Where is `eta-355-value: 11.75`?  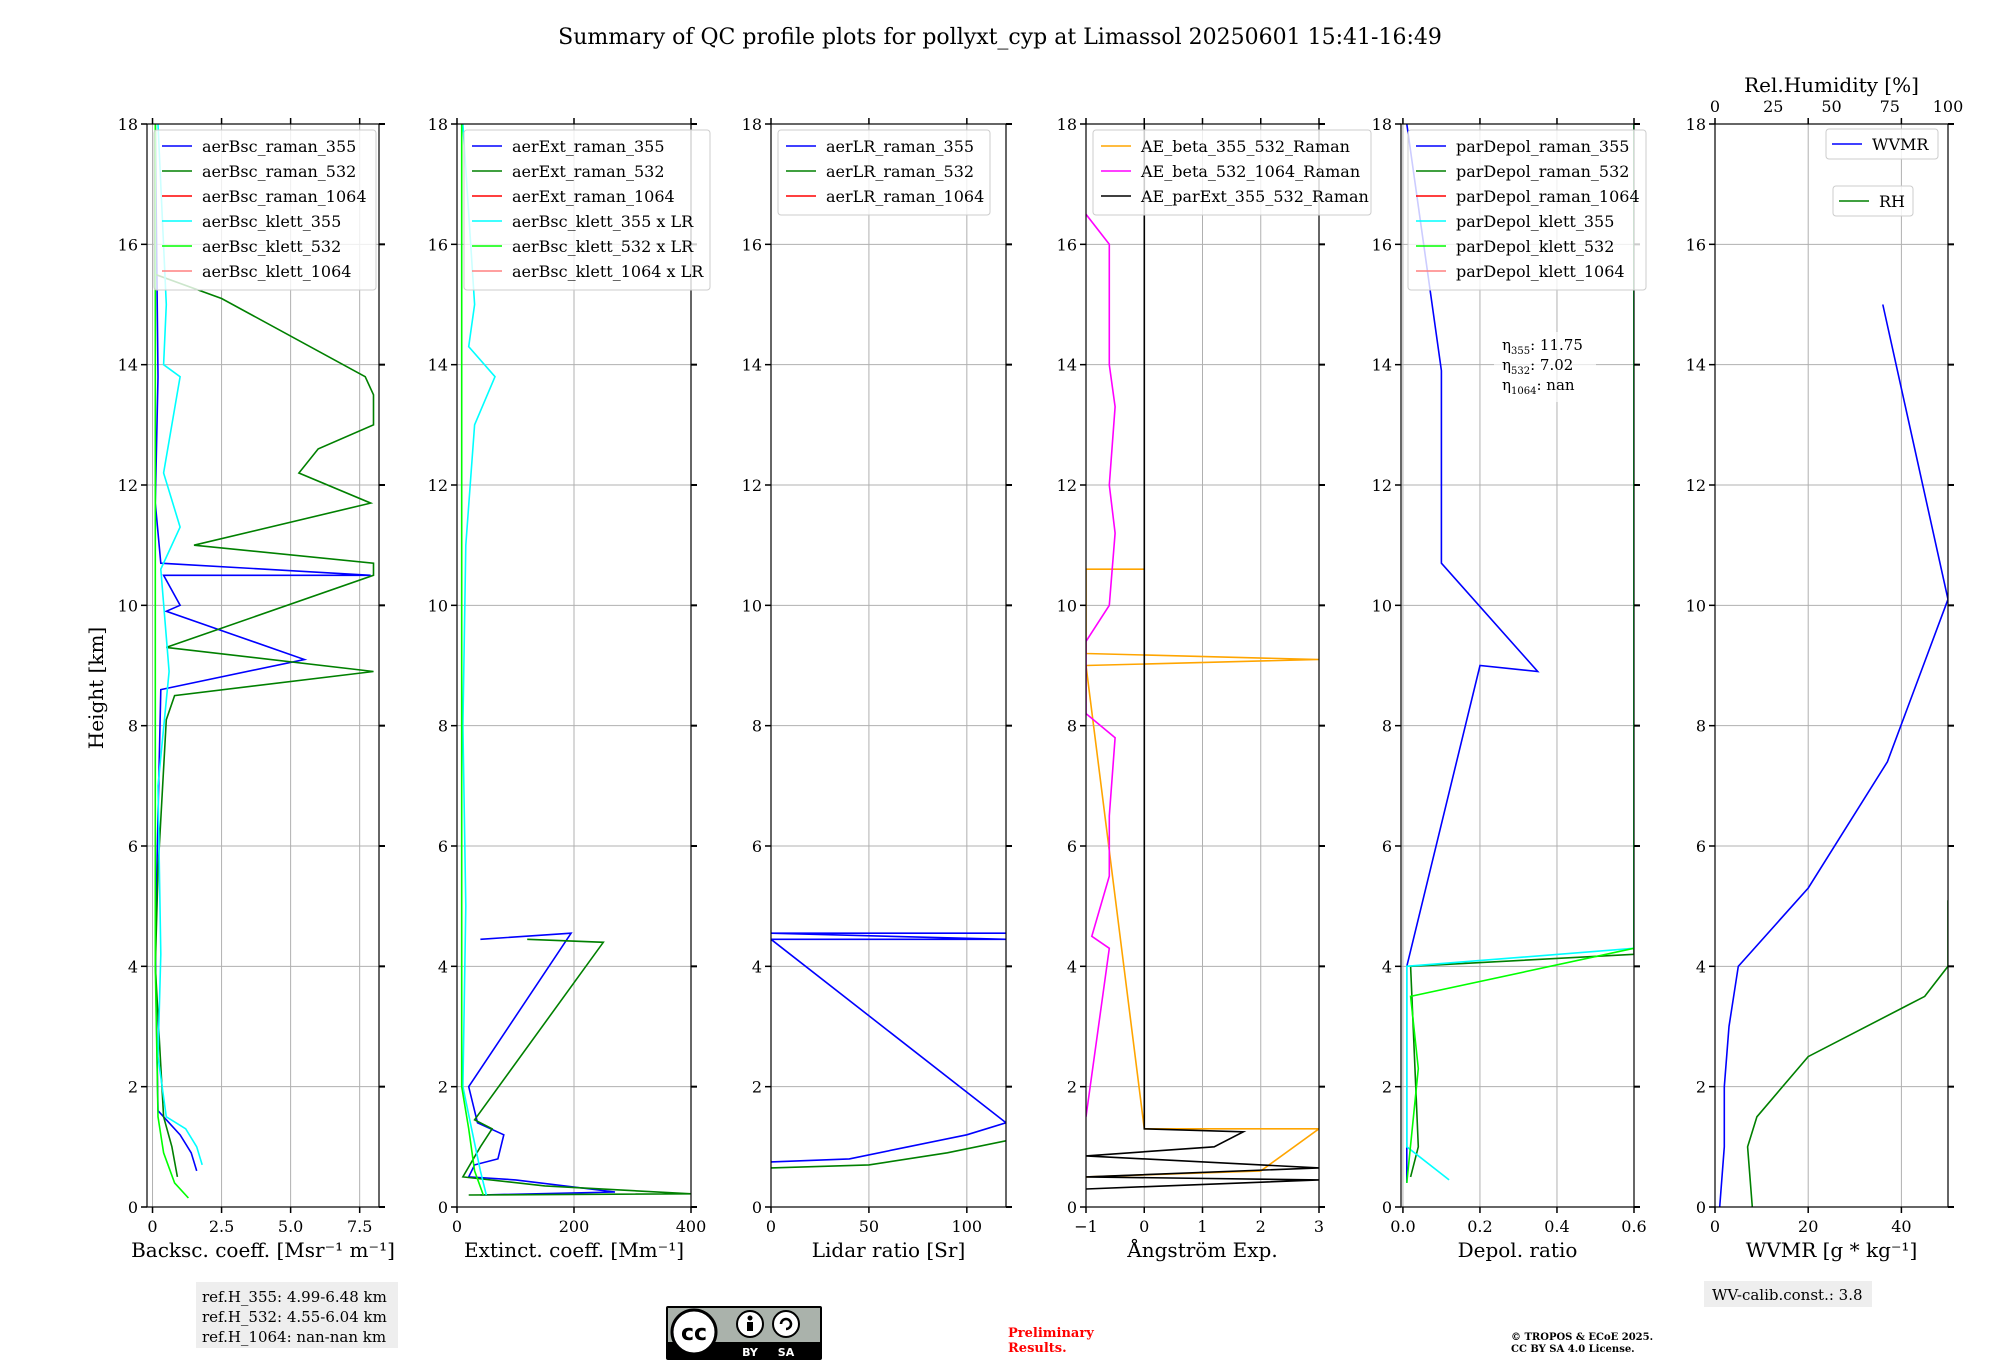 eta-355-value: 11.75 is located at coordinates (1561, 345).